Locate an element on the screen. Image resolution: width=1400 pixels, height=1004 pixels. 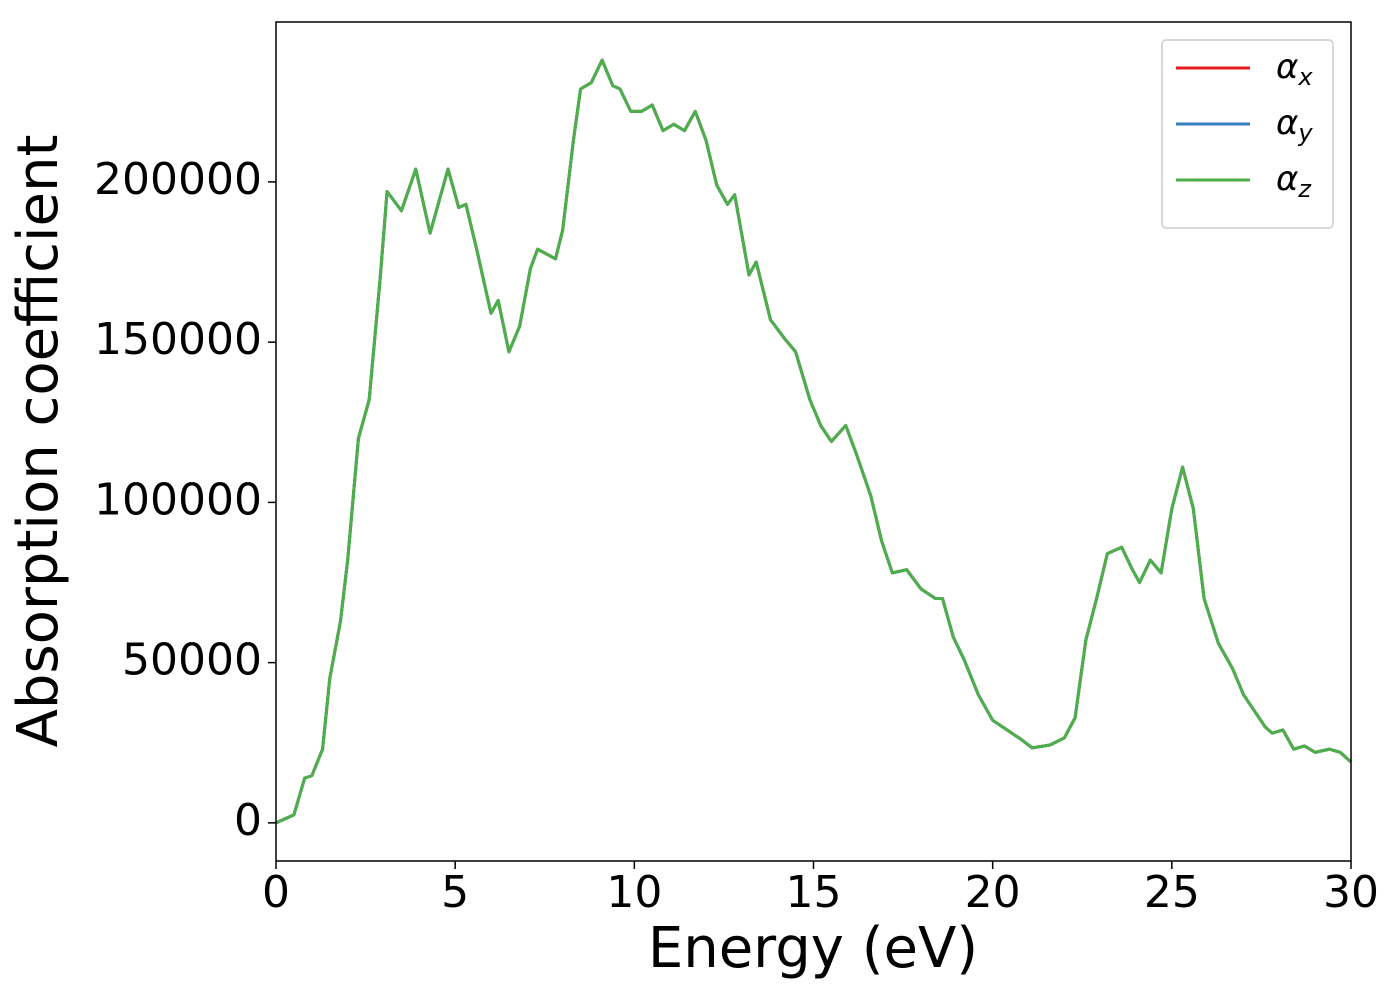
y-tick-label: 0 is located at coordinates (248, 820).